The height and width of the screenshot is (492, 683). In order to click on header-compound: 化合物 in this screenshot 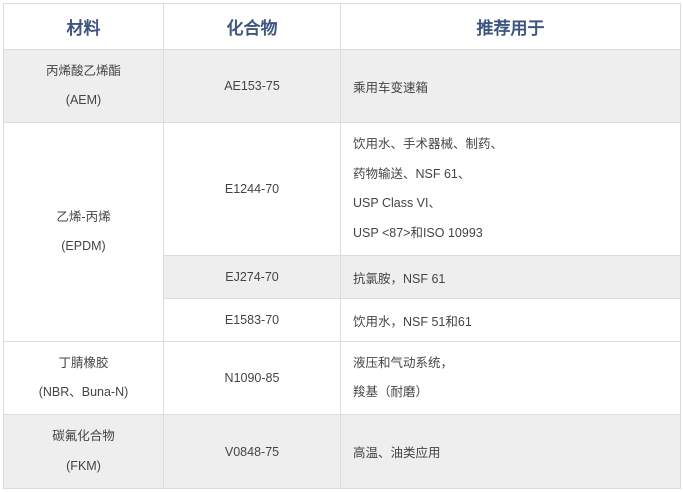, I will do `click(252, 26)`.